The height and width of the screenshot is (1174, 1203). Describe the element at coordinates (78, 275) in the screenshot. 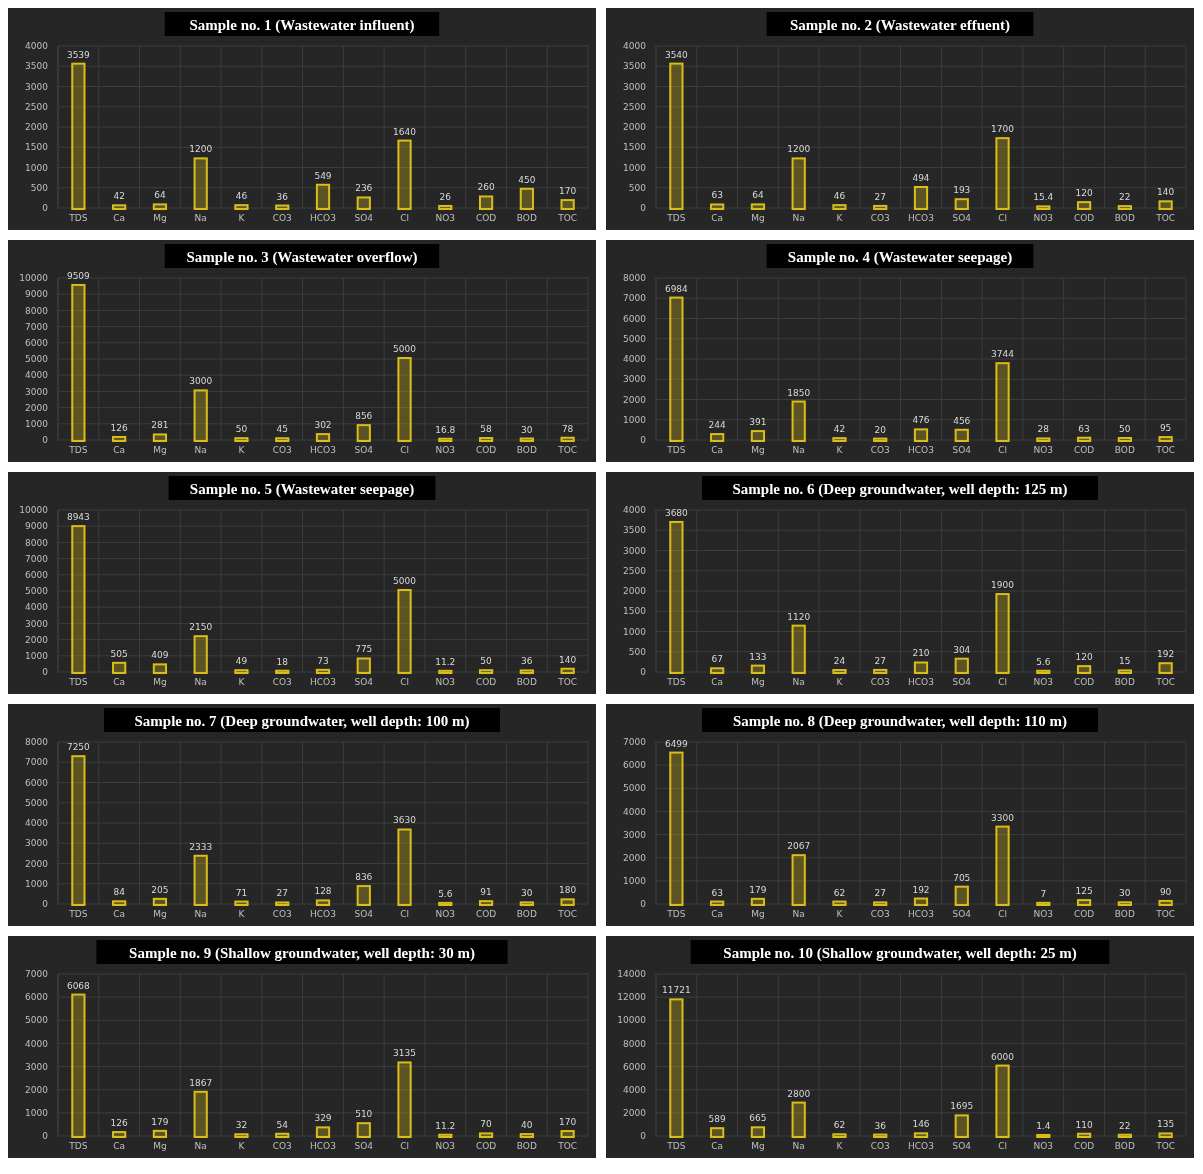

I see `data-label: 9509` at that location.